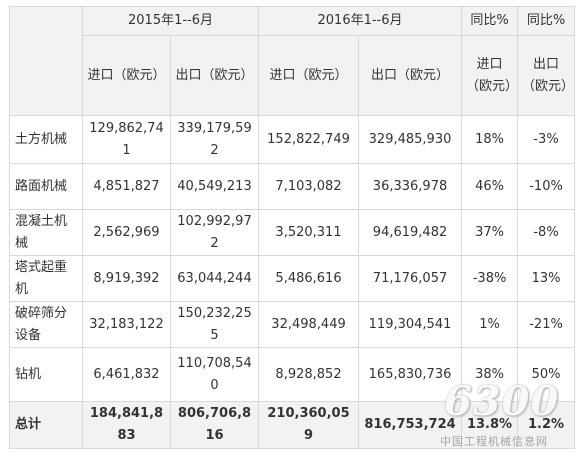  Describe the element at coordinates (546, 21) in the screenshot. I see `header-yoy-export: 同比%` at that location.